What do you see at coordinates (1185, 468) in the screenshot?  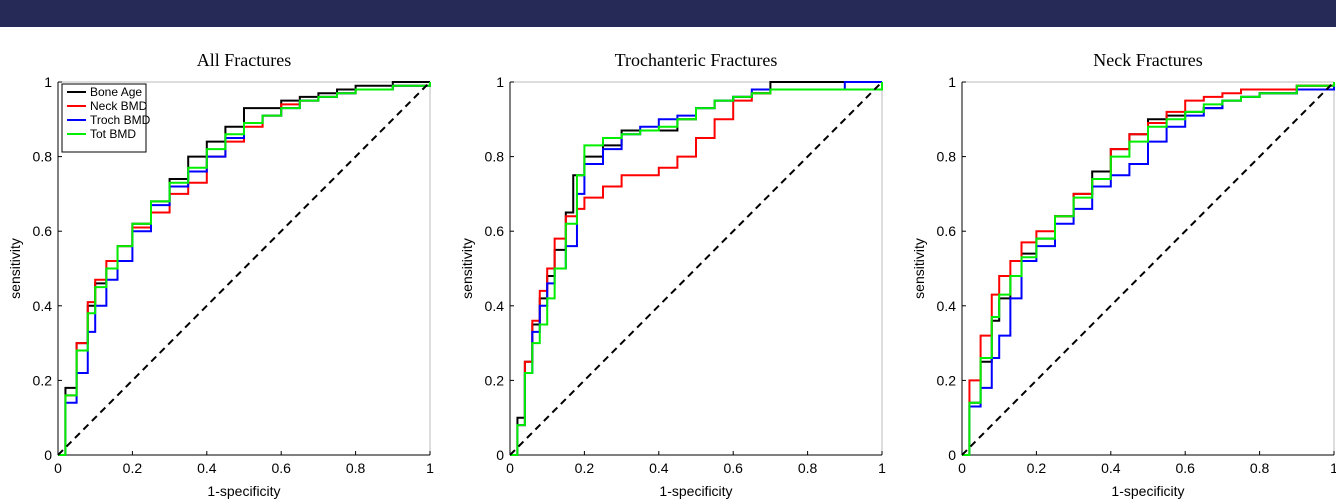 I see `panel-3-x-tick-label: 0.6` at bounding box center [1185, 468].